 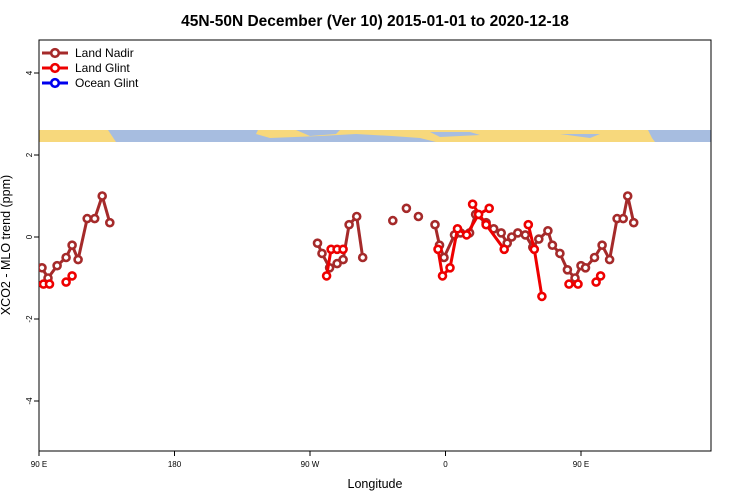 I want to click on land-region, so click(x=77, y=136).